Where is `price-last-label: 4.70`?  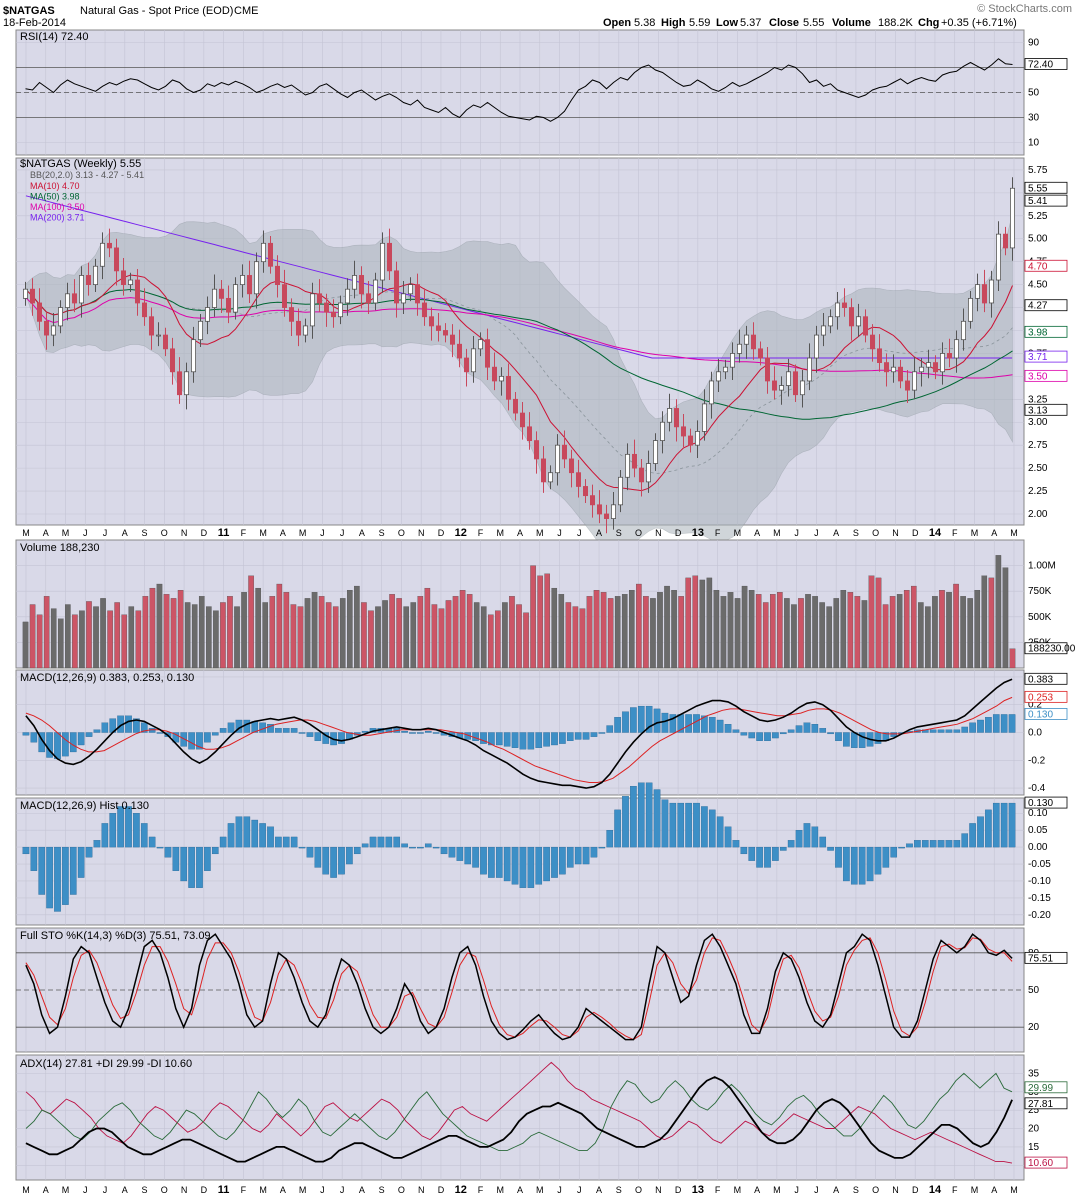
price-last-label: 4.70 is located at coordinates (1038, 266).